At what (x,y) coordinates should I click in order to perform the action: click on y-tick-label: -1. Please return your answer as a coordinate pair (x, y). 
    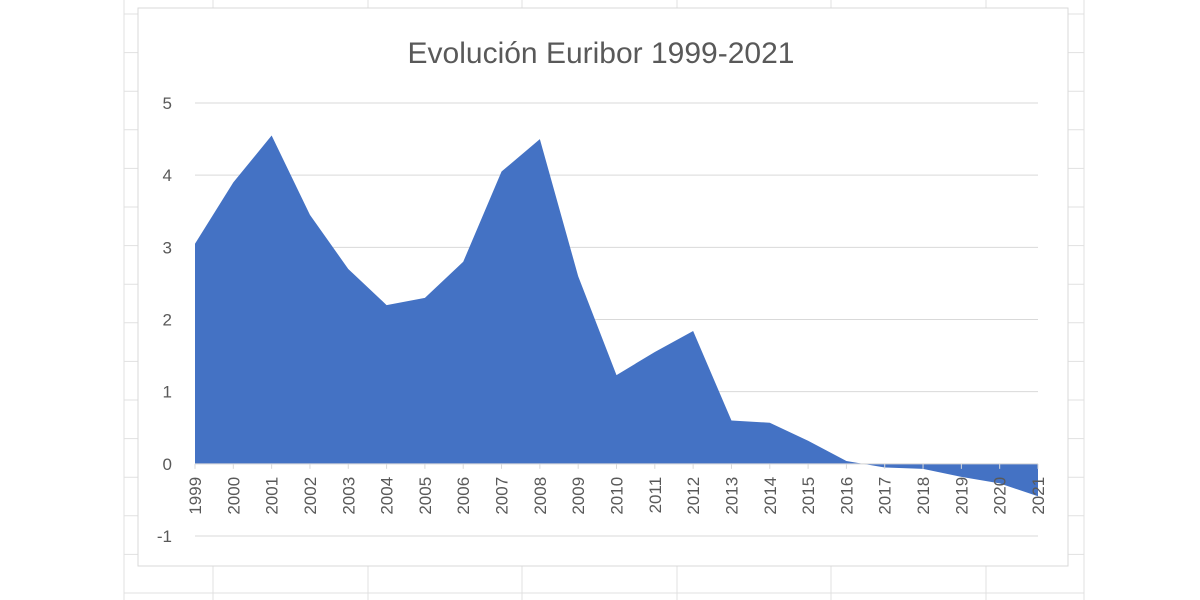
    Looking at the image, I should click on (164, 536).